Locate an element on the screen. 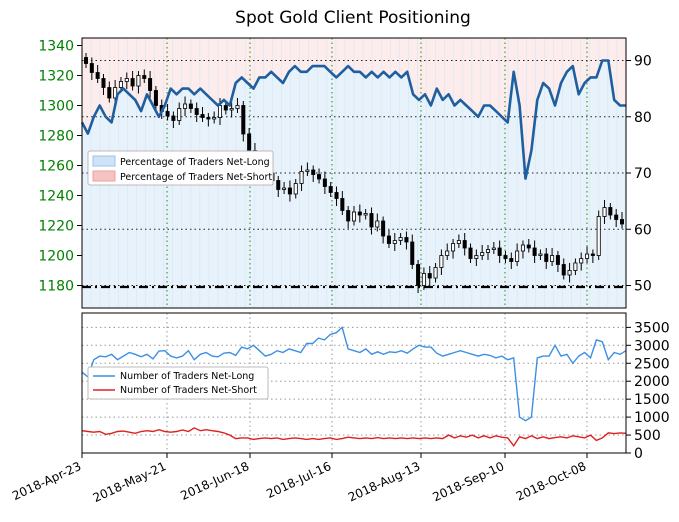 This screenshot has width=679, height=522. x-tick-label: 2018-Jun-18 is located at coordinates (214, 481).